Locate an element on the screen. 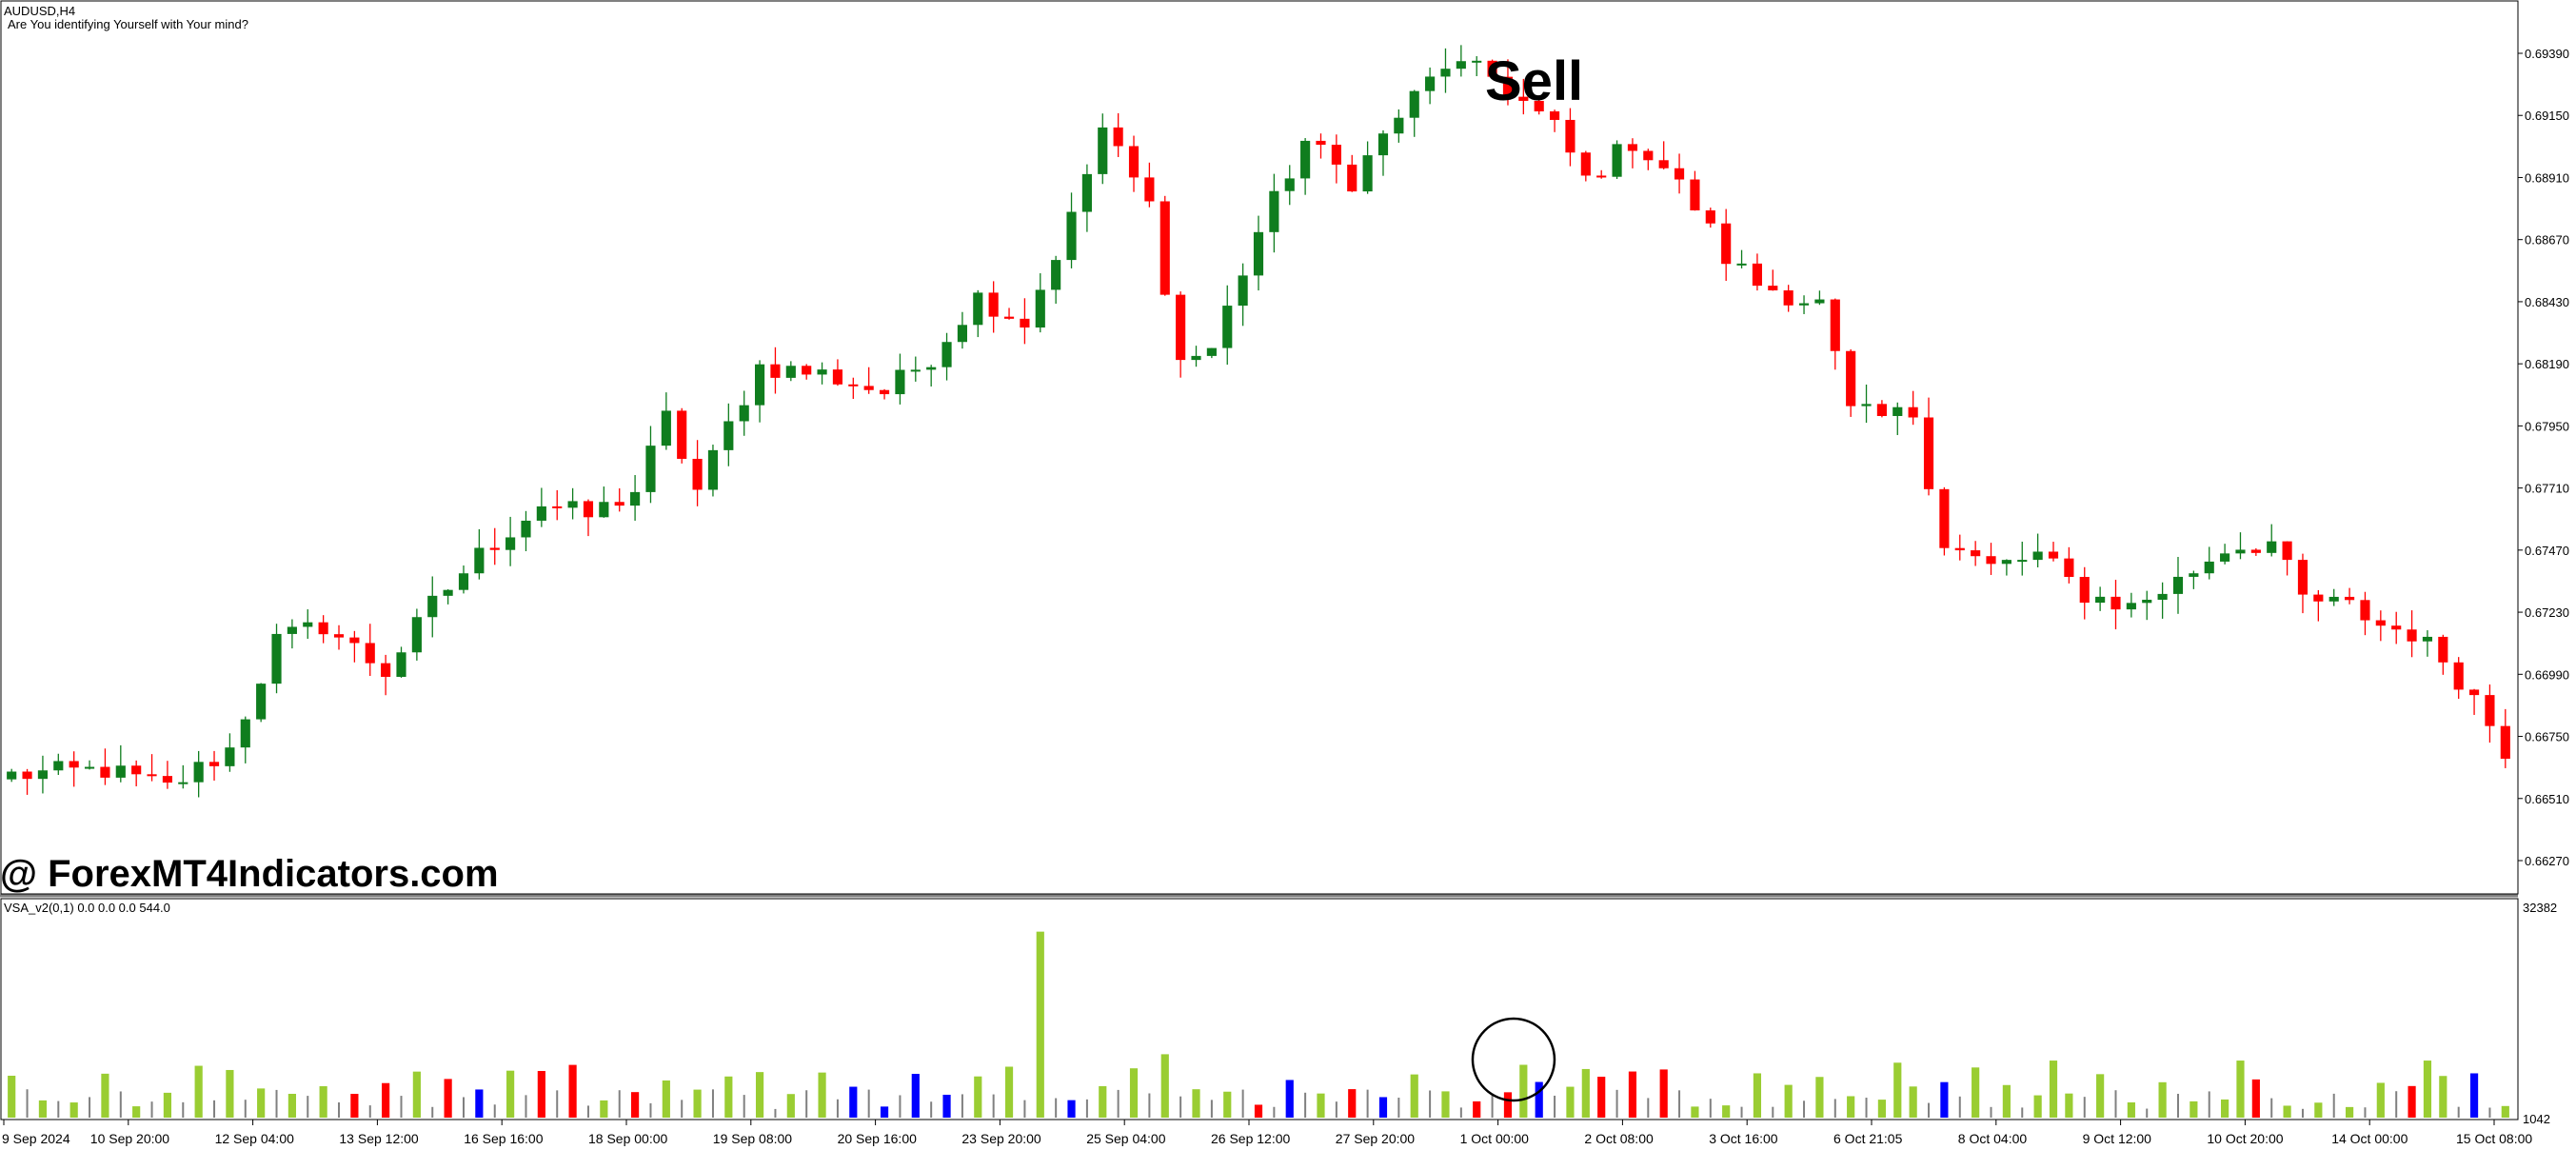  time-label: 6 Oct 21:05 is located at coordinates (1868, 1138).